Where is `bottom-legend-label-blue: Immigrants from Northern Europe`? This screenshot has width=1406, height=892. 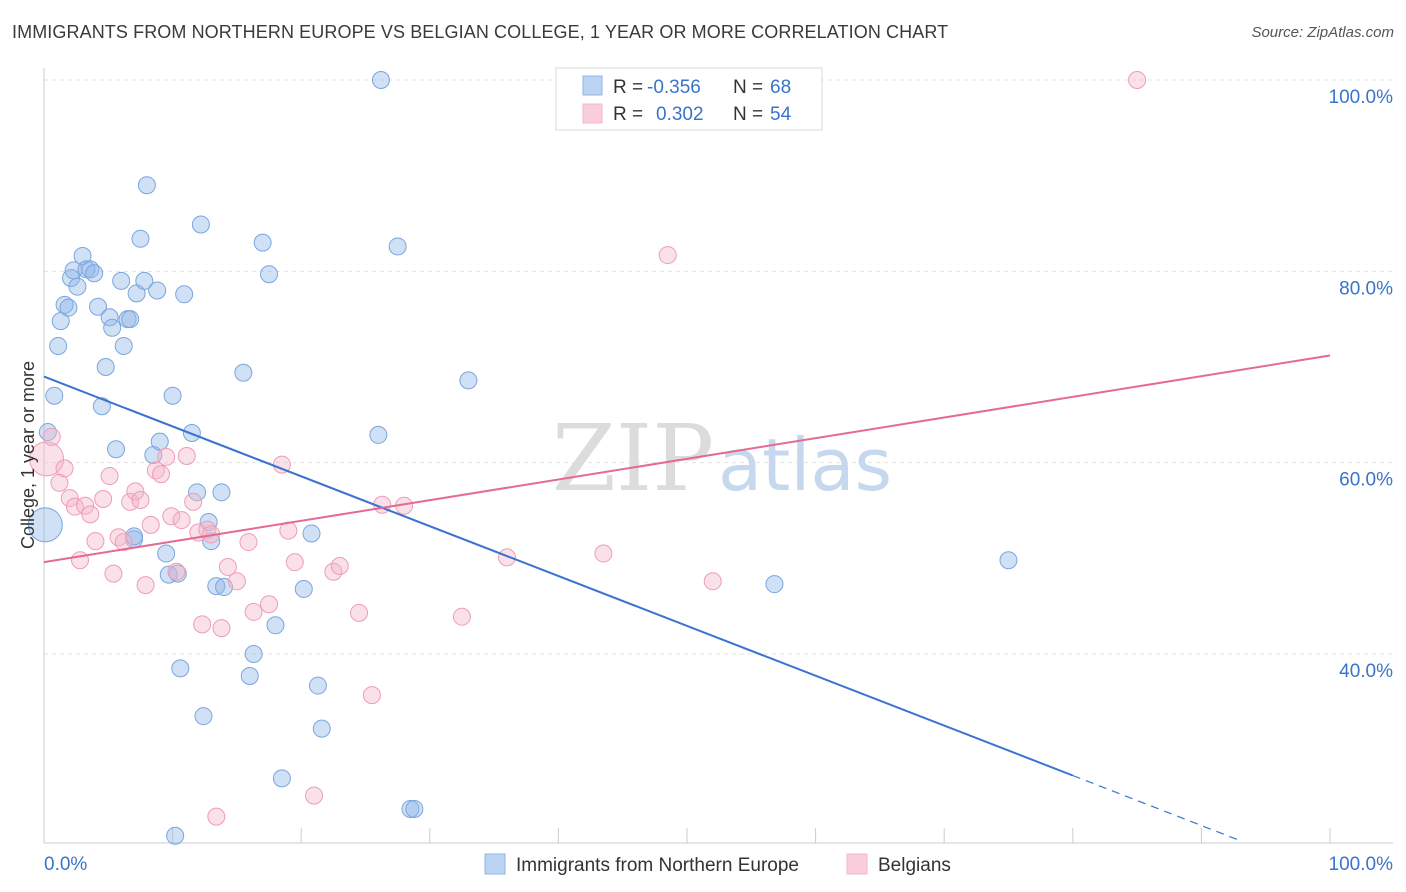 bottom-legend-label-blue: Immigrants from Northern Europe is located at coordinates (657, 865).